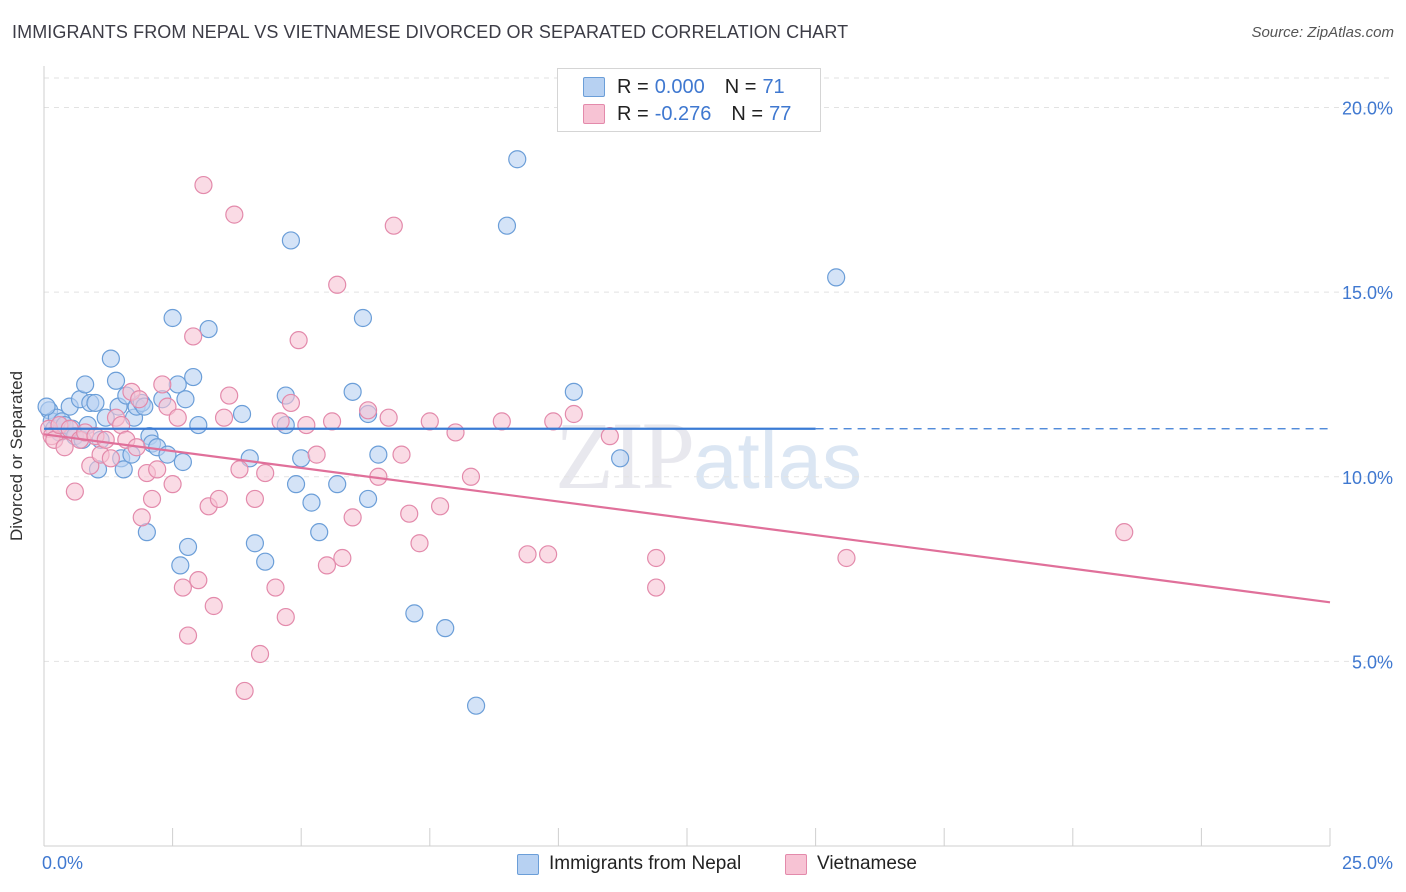 The image size is (1406, 892). I want to click on source-label: Source: ZipAtlas.com, so click(1322, 32).